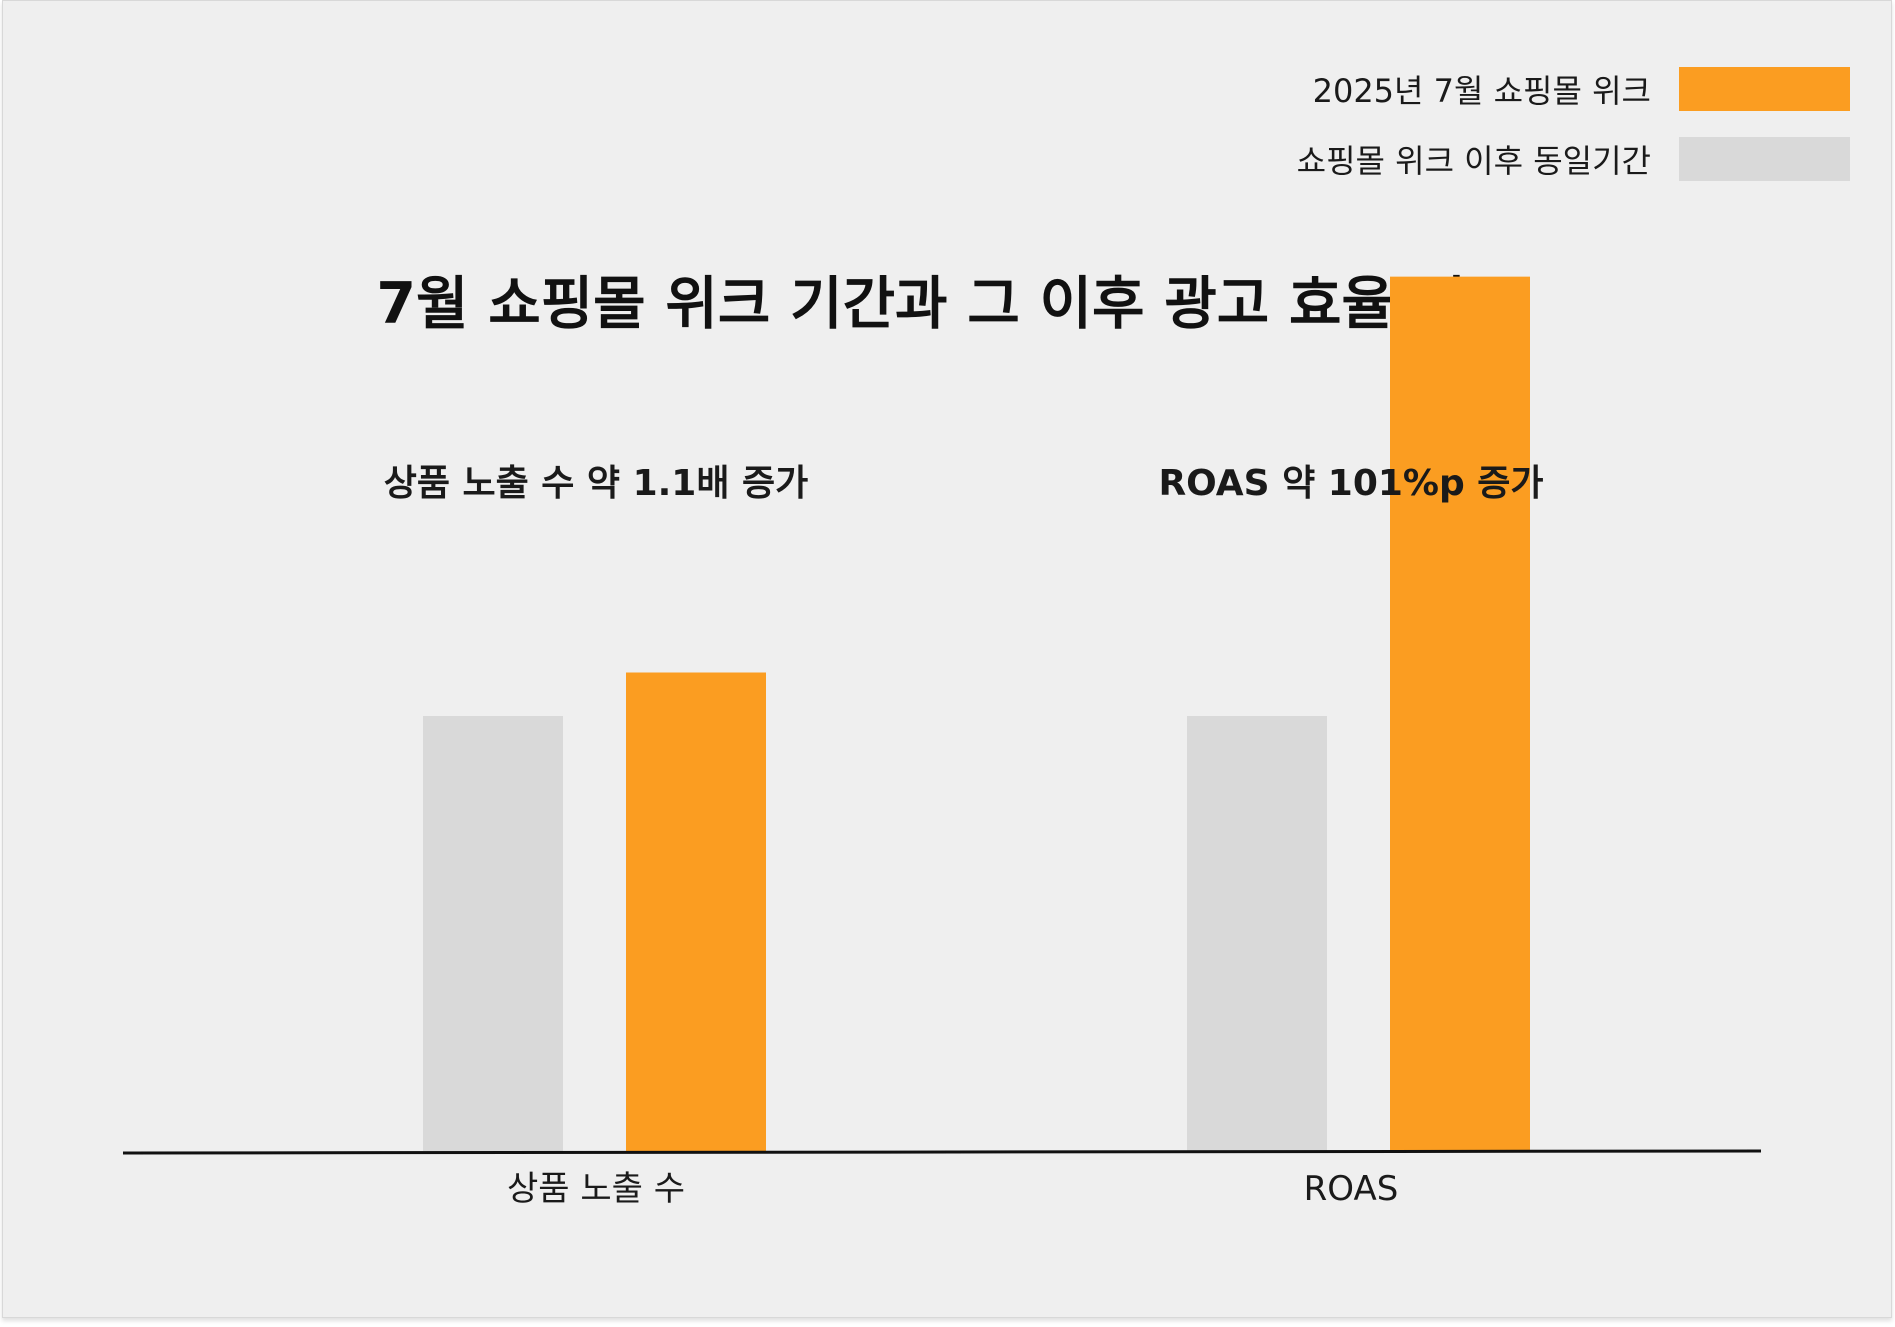  I want to click on x-tick-label-0: 상품 노출 수, so click(596, 1189).